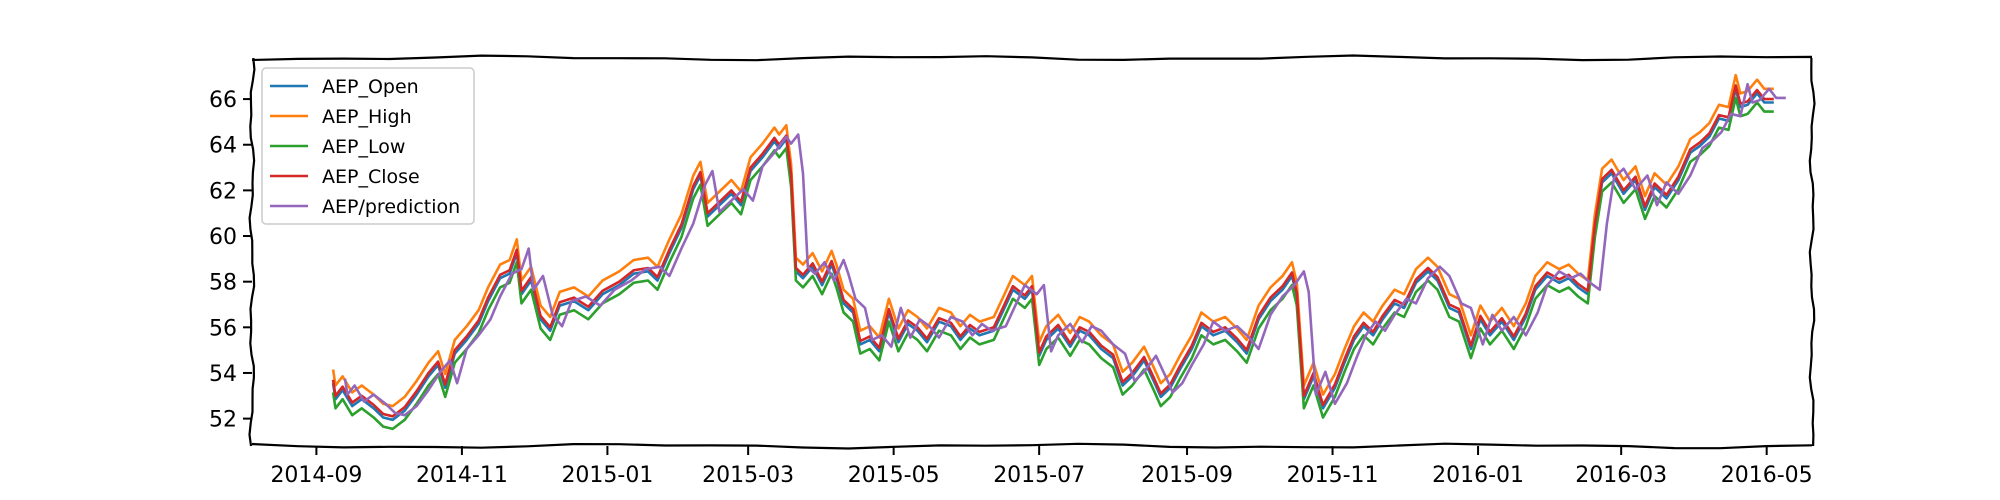 This screenshot has width=2000, height=500. Describe the element at coordinates (462, 475) in the screenshot. I see `x-tick-label: 2014-11` at that location.